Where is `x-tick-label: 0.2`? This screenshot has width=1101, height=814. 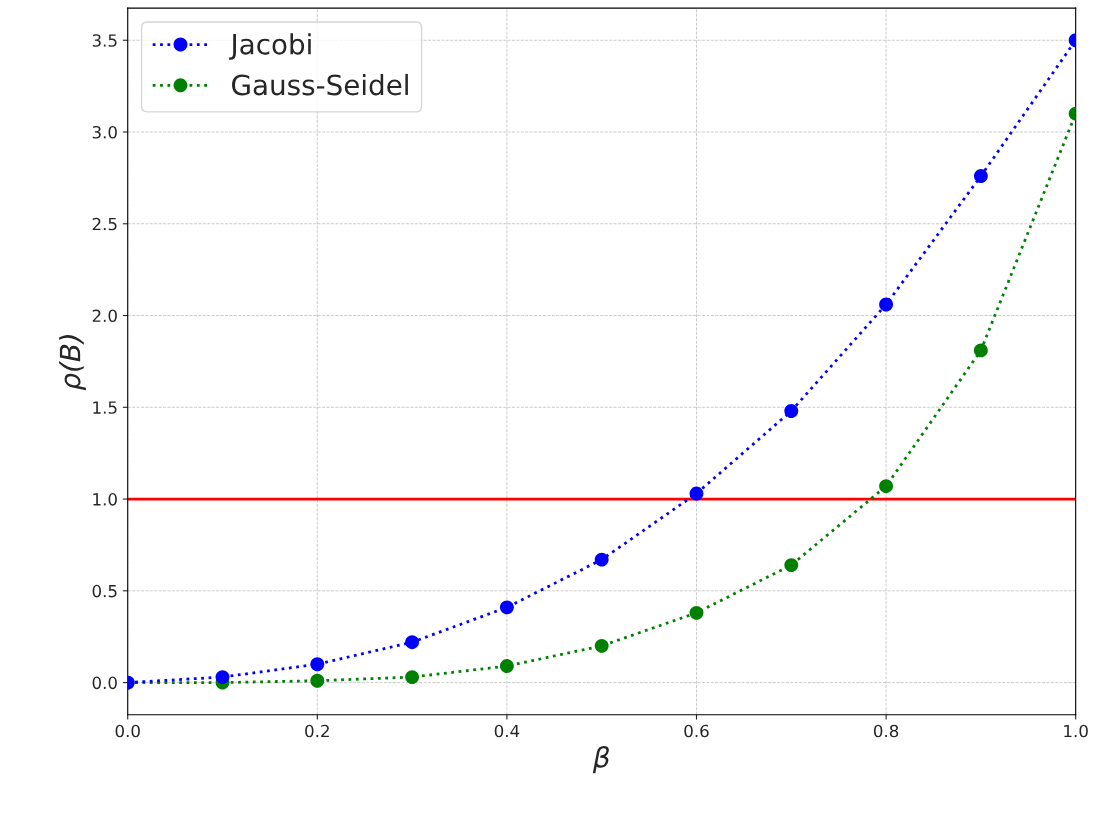 x-tick-label: 0.2 is located at coordinates (317, 731).